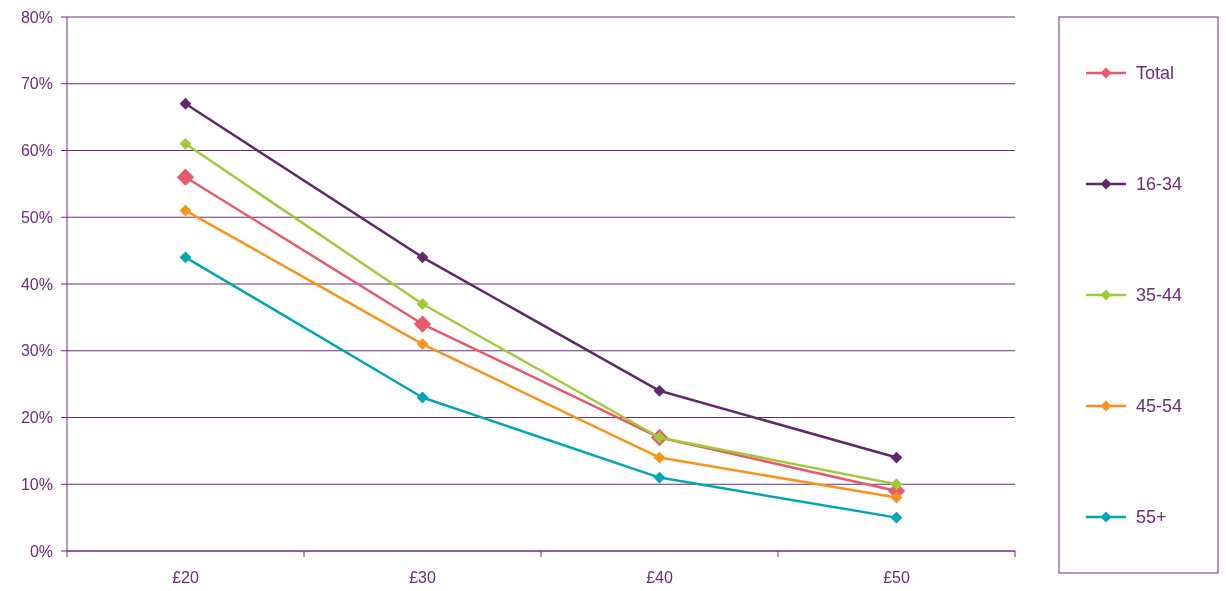 The image size is (1226, 591). What do you see at coordinates (659, 577) in the screenshot?
I see `x-tick-label: £40` at bounding box center [659, 577].